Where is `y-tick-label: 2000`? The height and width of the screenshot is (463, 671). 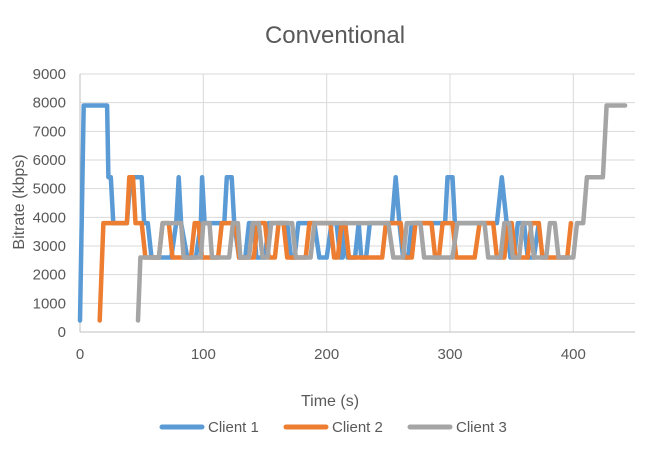 y-tick-label: 2000 is located at coordinates (49, 275).